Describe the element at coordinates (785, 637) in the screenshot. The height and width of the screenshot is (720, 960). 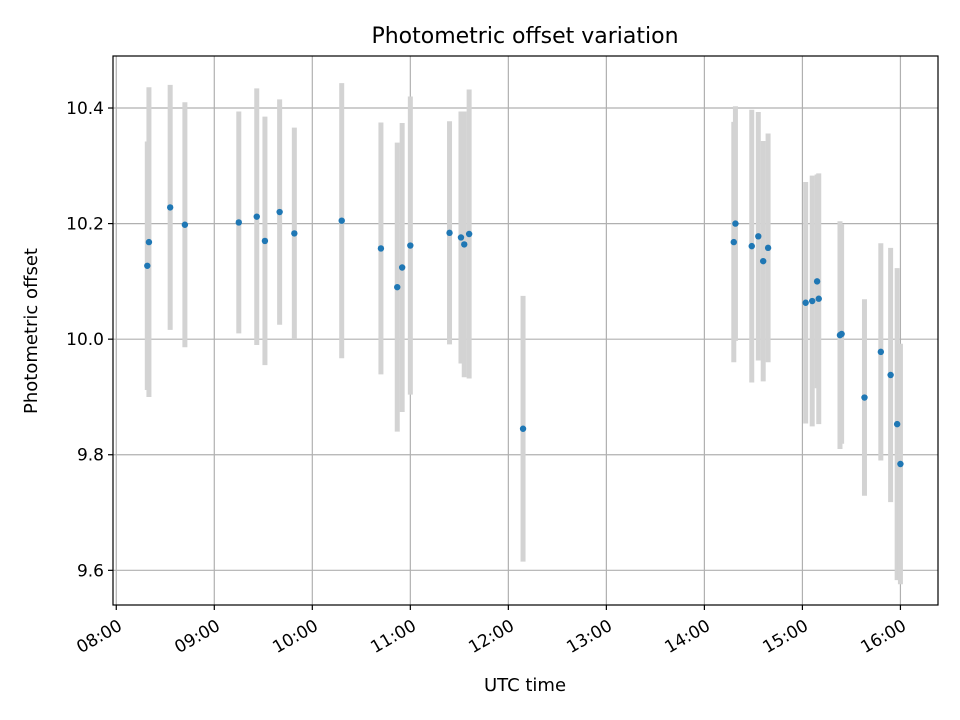
I see `x-tick-label: 15:00` at that location.